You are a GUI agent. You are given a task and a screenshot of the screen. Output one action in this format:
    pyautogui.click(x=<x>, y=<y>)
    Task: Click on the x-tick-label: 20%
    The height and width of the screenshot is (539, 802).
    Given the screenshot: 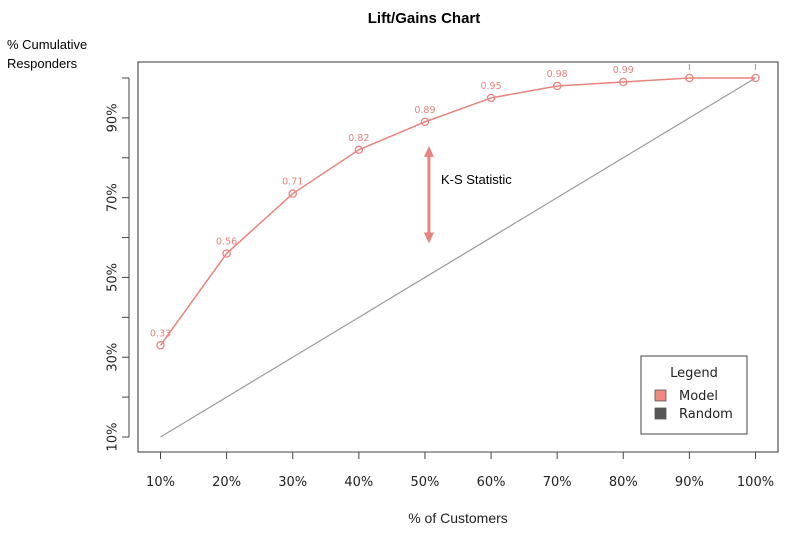 What is the action you would take?
    pyautogui.click(x=226, y=482)
    